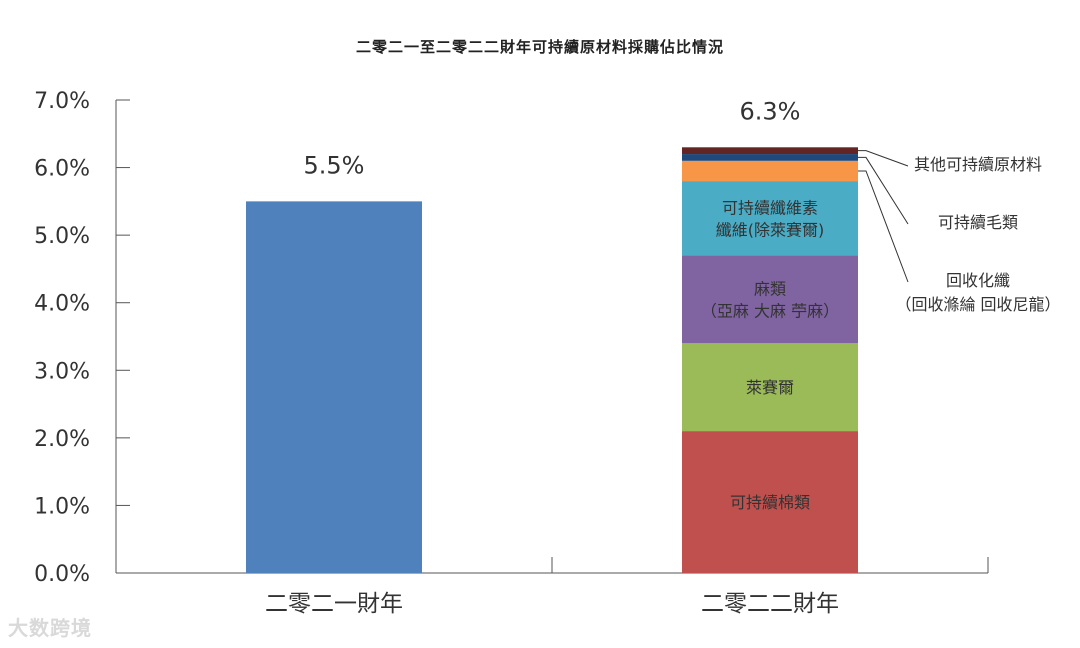 This screenshot has height=648, width=1080. Describe the element at coordinates (977, 304) in the screenshot. I see `annotation-label: （回收滌綸 回收尼龍）` at that location.